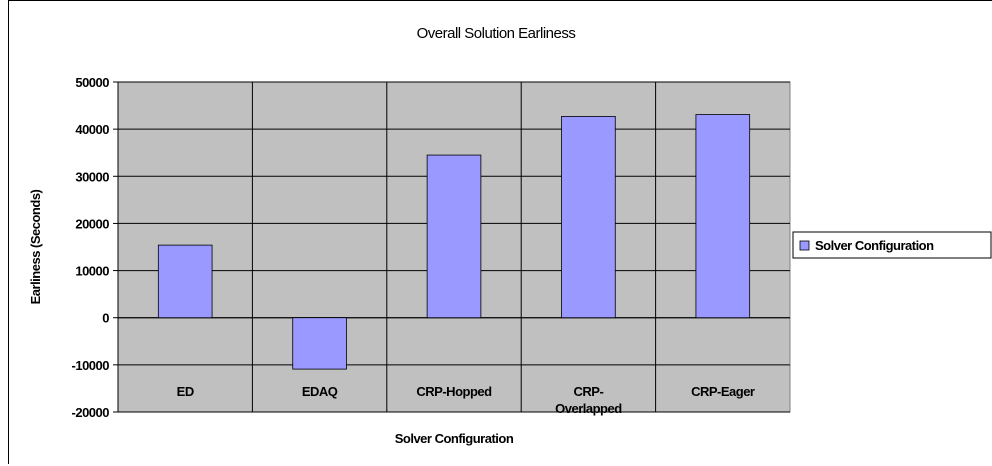  What do you see at coordinates (496, 33) in the screenshot?
I see `chart-title: Overall Solution Earliness` at bounding box center [496, 33].